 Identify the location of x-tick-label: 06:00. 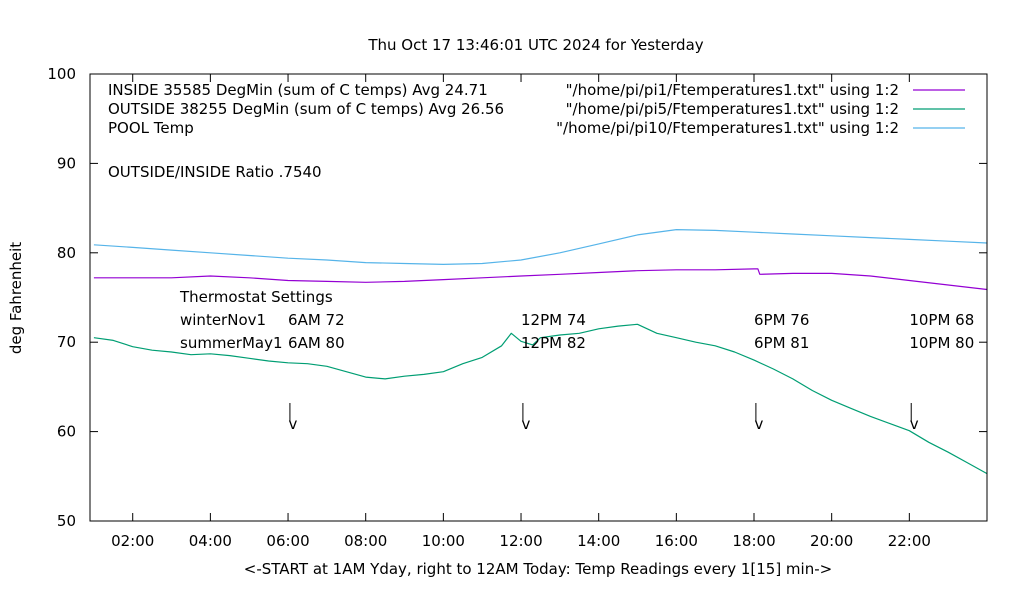
(287, 541).